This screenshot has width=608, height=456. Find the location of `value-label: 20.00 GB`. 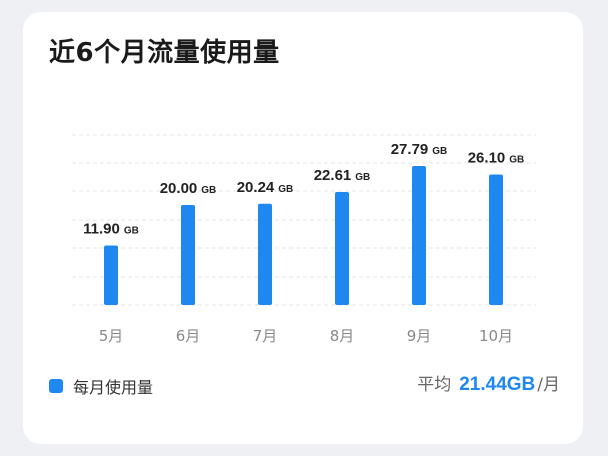

value-label: 20.00 GB is located at coordinates (188, 188).